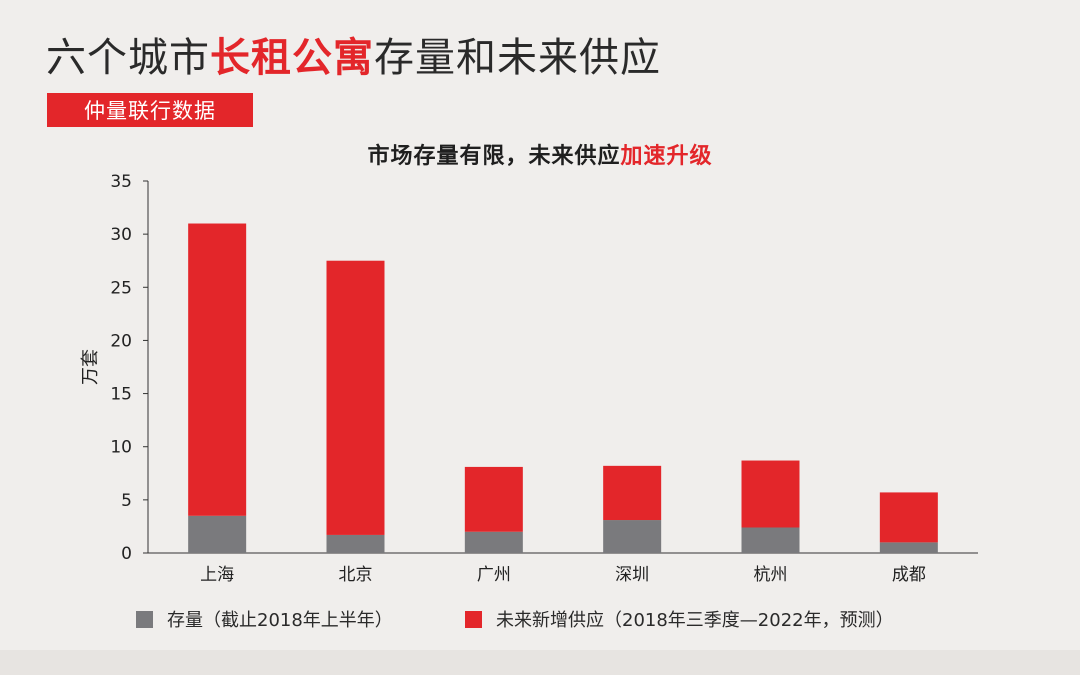 This screenshot has width=1080, height=675. What do you see at coordinates (280, 620) in the screenshot?
I see `legend-label-stock: 存量（截止2018年上半年）` at bounding box center [280, 620].